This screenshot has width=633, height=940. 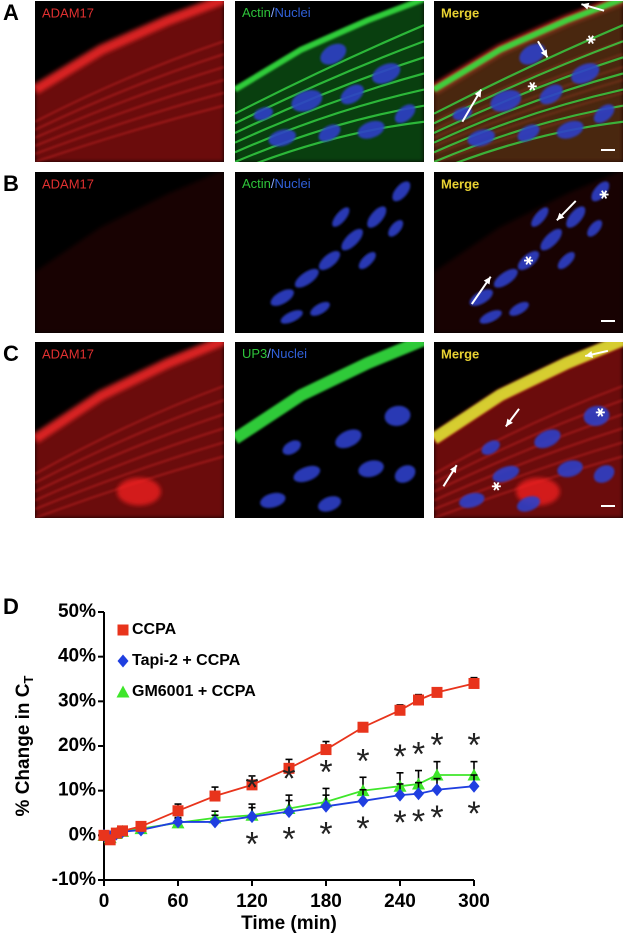 What do you see at coordinates (400, 901) in the screenshot?
I see `x-tick-label: 240` at bounding box center [400, 901].